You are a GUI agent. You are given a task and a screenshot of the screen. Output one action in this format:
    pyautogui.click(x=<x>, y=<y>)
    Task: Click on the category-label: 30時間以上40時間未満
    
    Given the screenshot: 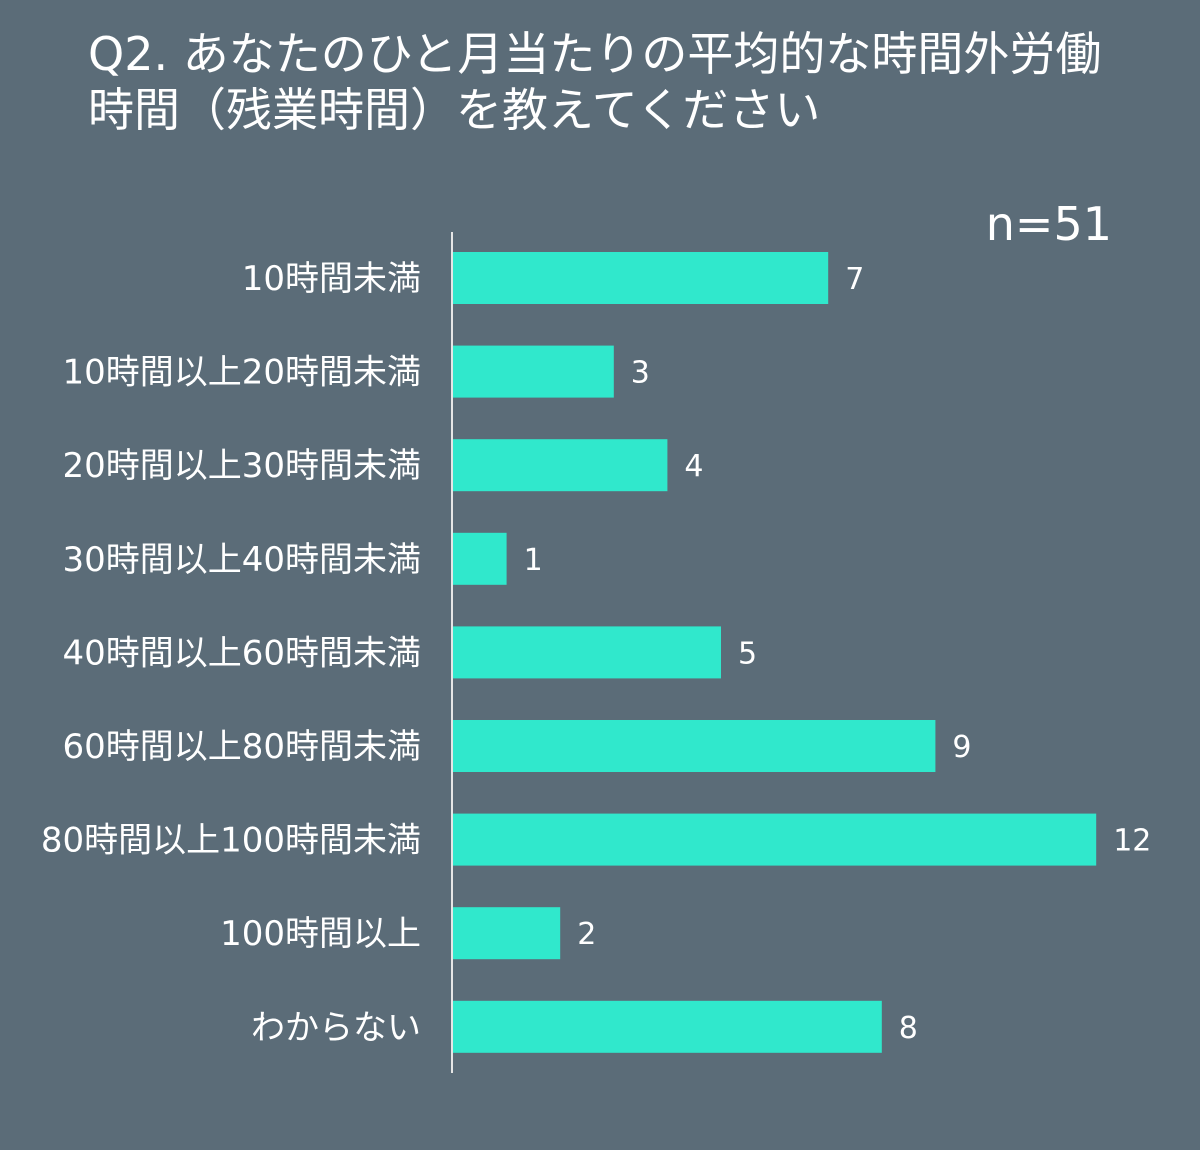 What is the action you would take?
    pyautogui.click(x=241, y=560)
    